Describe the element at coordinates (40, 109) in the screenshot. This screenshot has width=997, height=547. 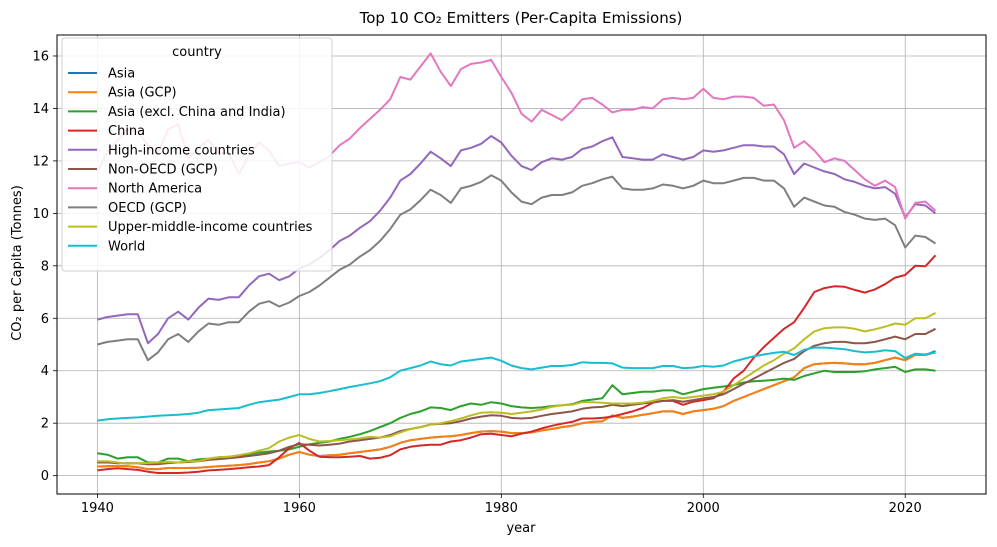
I see `y-tick-label: 14` at that location.